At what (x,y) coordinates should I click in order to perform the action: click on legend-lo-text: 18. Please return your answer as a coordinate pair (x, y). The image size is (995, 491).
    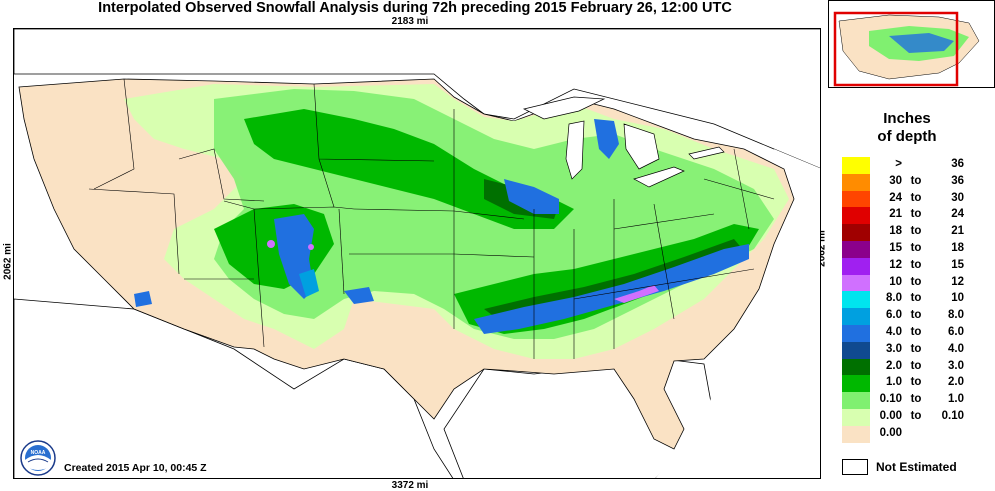
    Looking at the image, I should click on (895, 231).